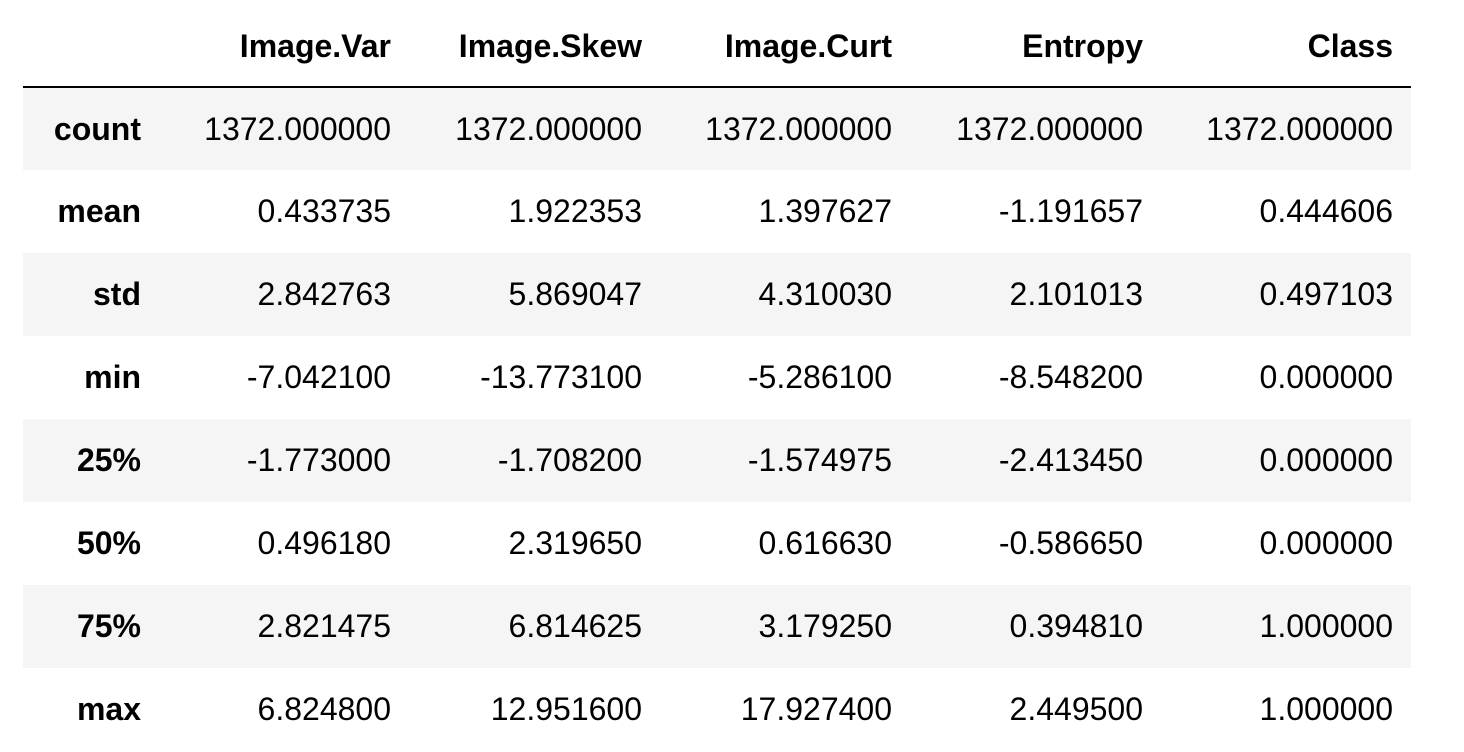  What do you see at coordinates (561, 377) in the screenshot?
I see `table-cell: -13.773100` at bounding box center [561, 377].